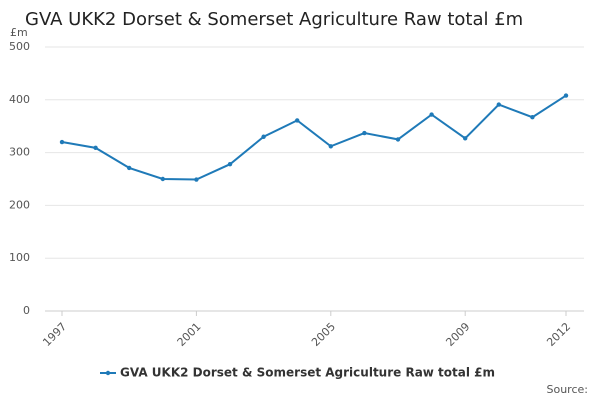 The width and height of the screenshot is (600, 400). I want to click on source: Source:, so click(568, 389).